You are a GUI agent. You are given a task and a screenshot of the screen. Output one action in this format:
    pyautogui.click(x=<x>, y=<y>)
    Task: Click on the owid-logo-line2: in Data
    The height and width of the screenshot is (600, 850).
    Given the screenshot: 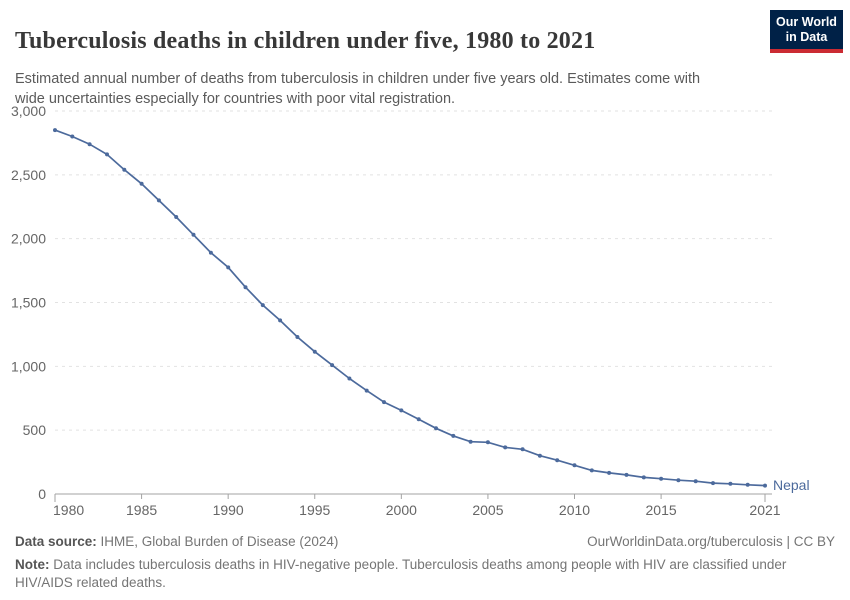 What is the action you would take?
    pyautogui.click(x=806, y=36)
    